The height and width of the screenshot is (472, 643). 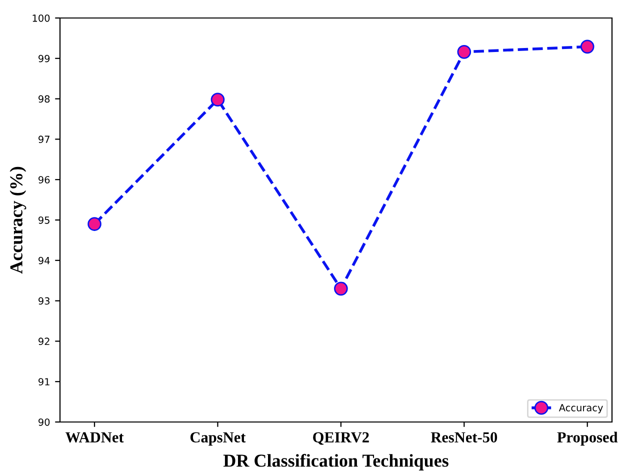 What do you see at coordinates (44, 260) in the screenshot?
I see `y-tick-label: 94` at bounding box center [44, 260].